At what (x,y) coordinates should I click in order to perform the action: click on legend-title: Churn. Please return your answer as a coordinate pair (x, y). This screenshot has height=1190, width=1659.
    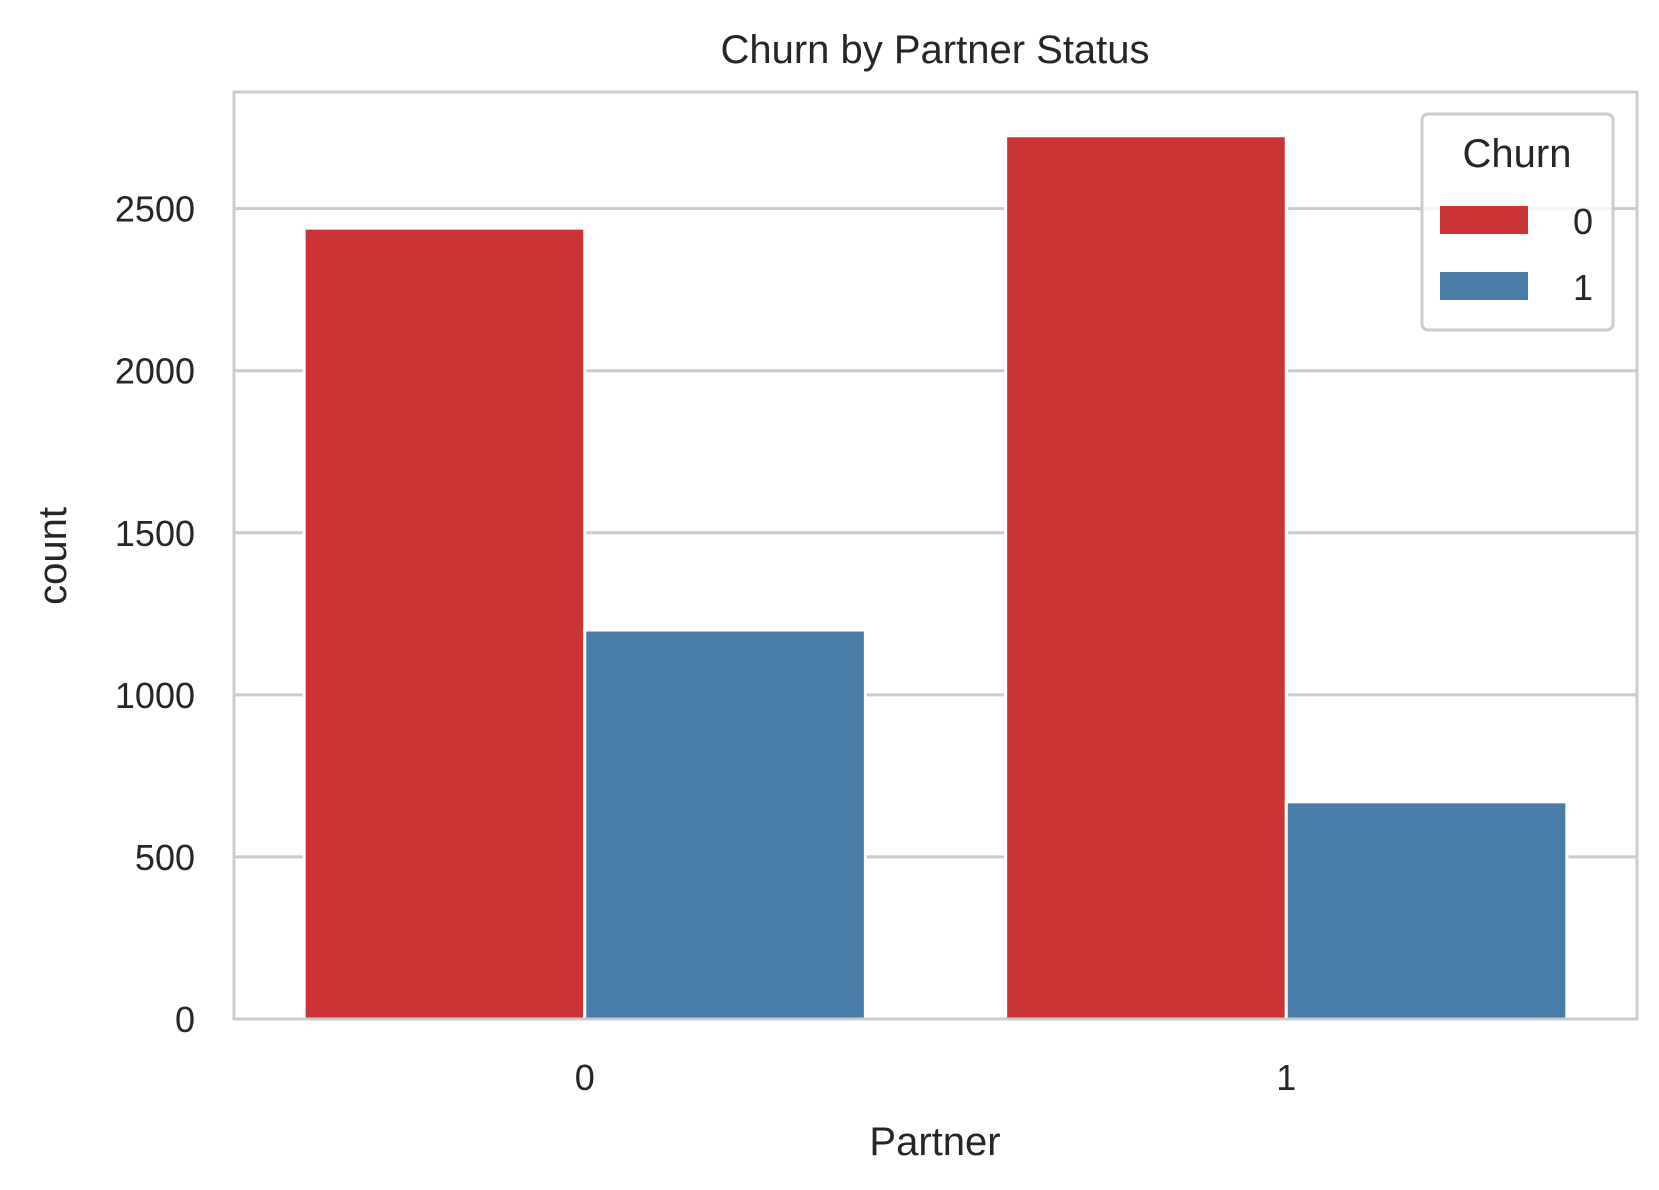
    Looking at the image, I should click on (1517, 154).